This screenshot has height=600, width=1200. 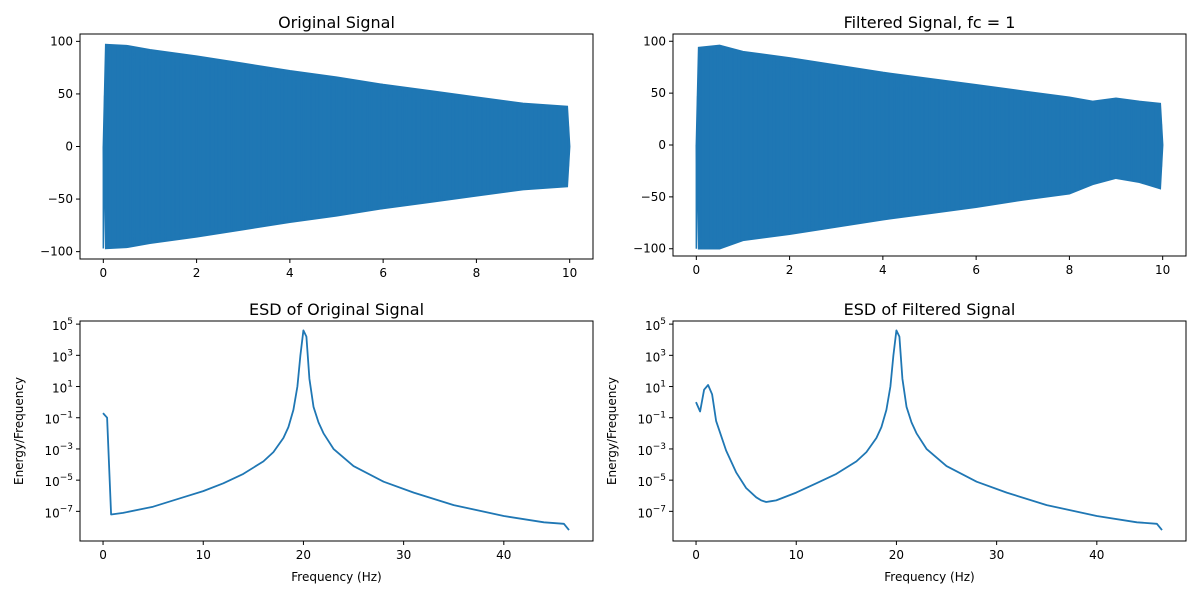 What do you see at coordinates (930, 22) in the screenshot?
I see `subplot-title: Filtered Signal, fc = 1` at bounding box center [930, 22].